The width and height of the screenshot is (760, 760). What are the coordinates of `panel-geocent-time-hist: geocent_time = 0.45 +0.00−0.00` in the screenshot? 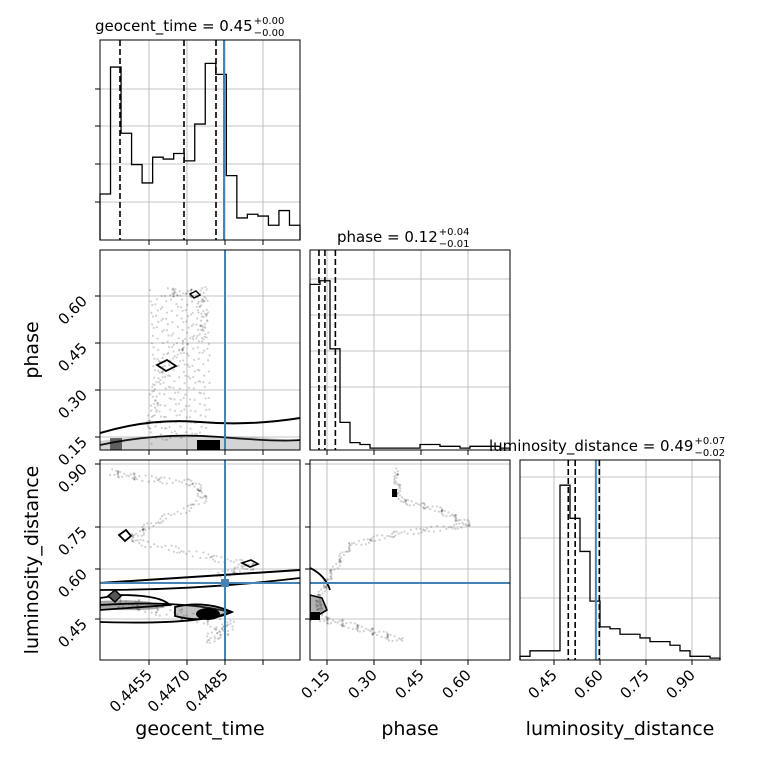 It's located at (198, 130).